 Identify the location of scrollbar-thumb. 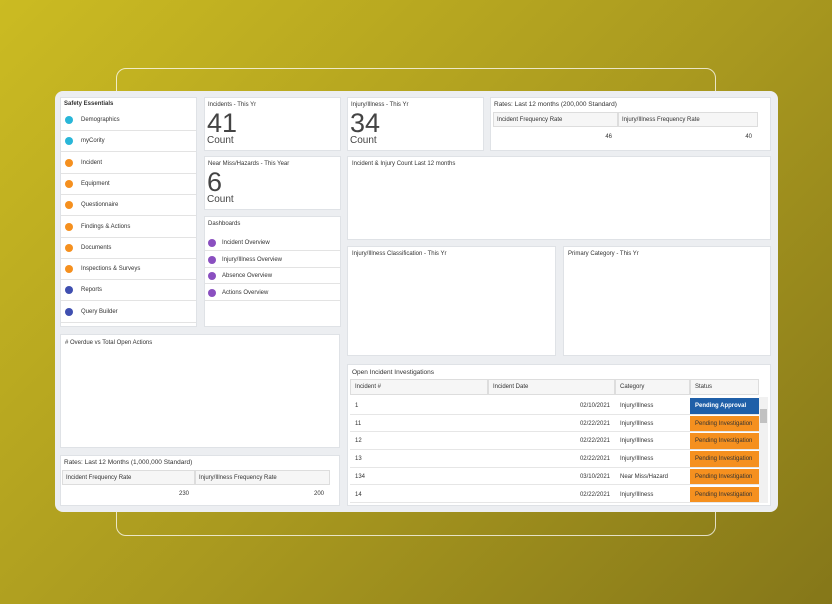
(763, 416).